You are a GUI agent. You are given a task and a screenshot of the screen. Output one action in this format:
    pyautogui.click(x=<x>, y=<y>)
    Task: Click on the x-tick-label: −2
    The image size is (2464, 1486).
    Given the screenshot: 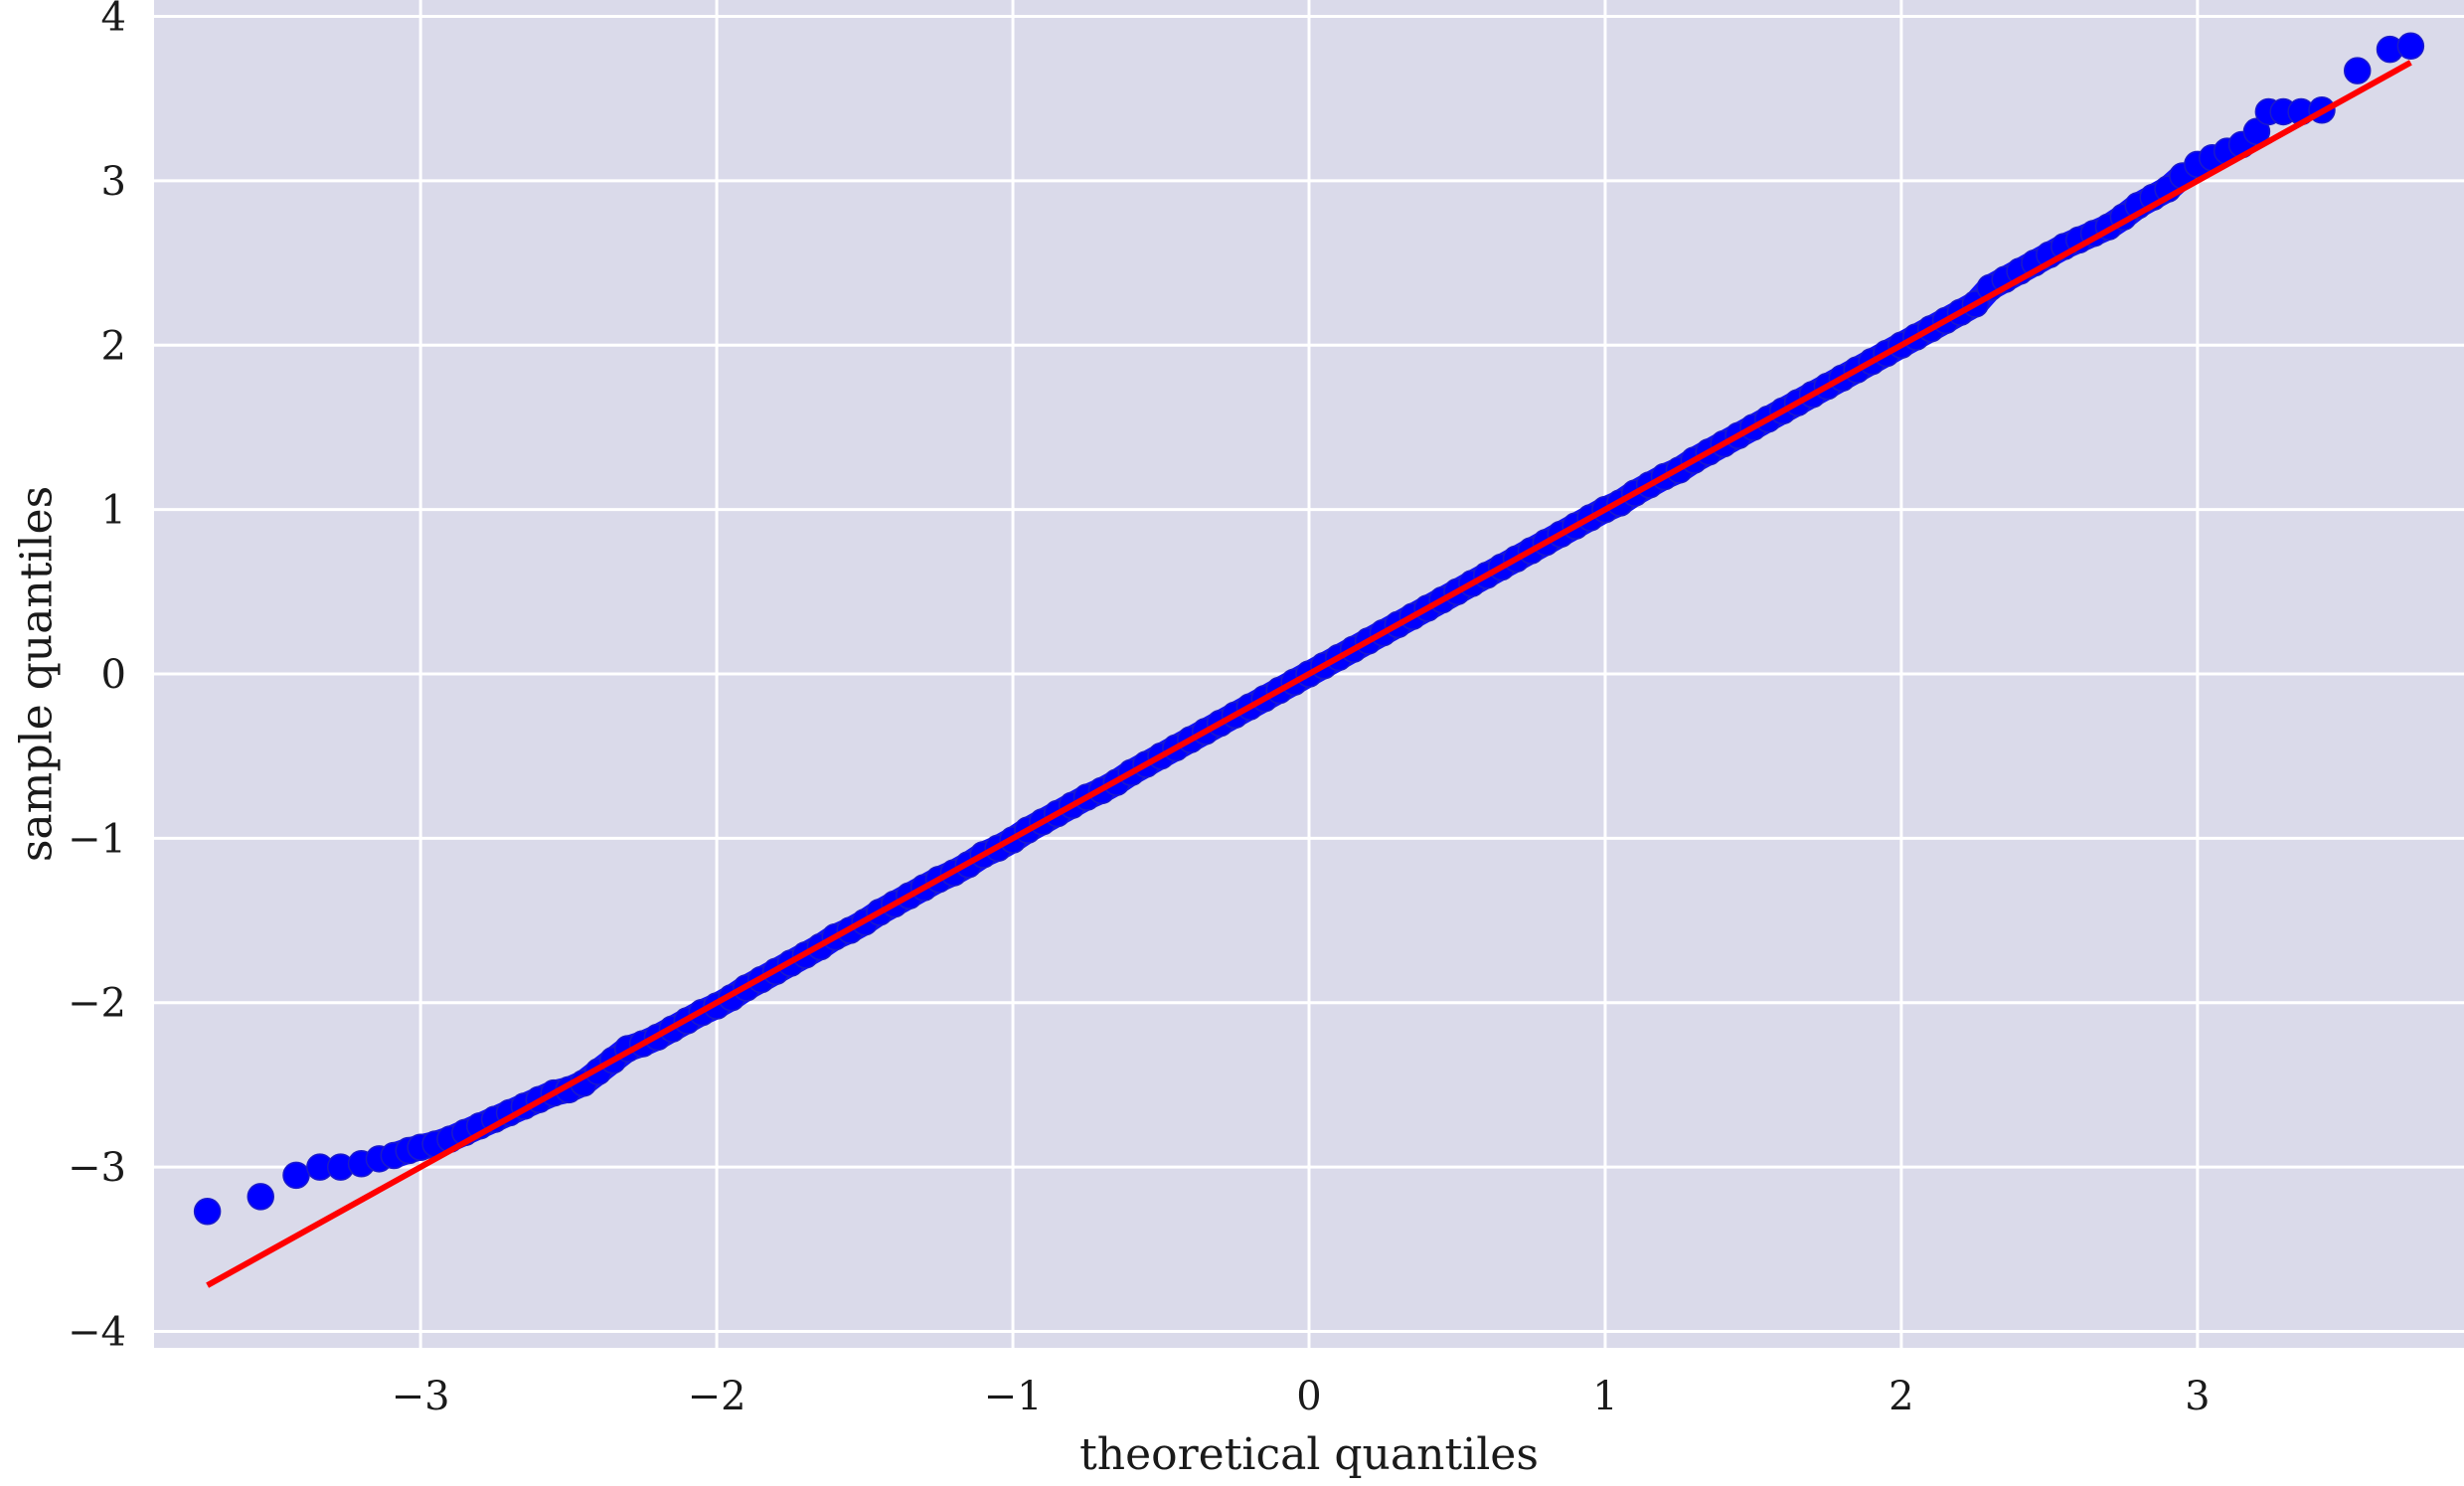 What is the action you would take?
    pyautogui.click(x=717, y=1396)
    